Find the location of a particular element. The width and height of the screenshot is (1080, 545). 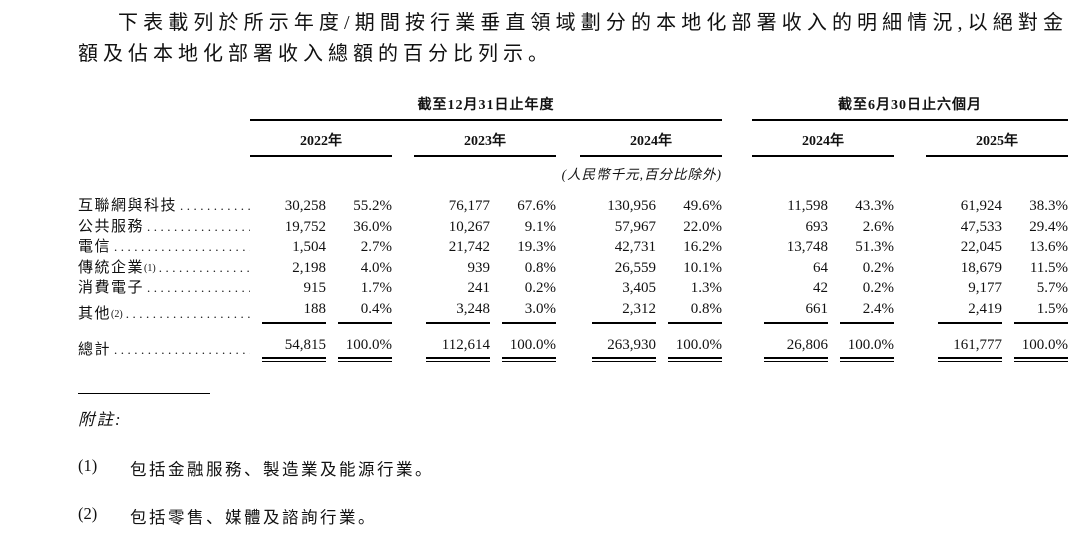

note-text: 包括金融服務、製造業及能源行業。 is located at coordinates (282, 469).